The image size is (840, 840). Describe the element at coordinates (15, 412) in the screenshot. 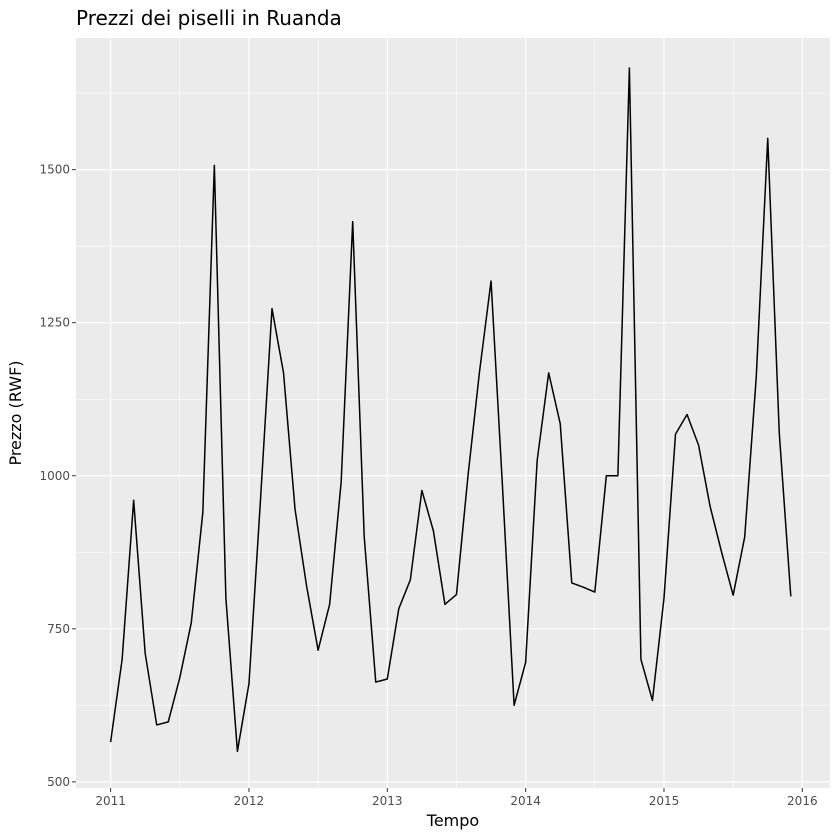

I see `y-axis-title: Prezzo (RWF)` at that location.